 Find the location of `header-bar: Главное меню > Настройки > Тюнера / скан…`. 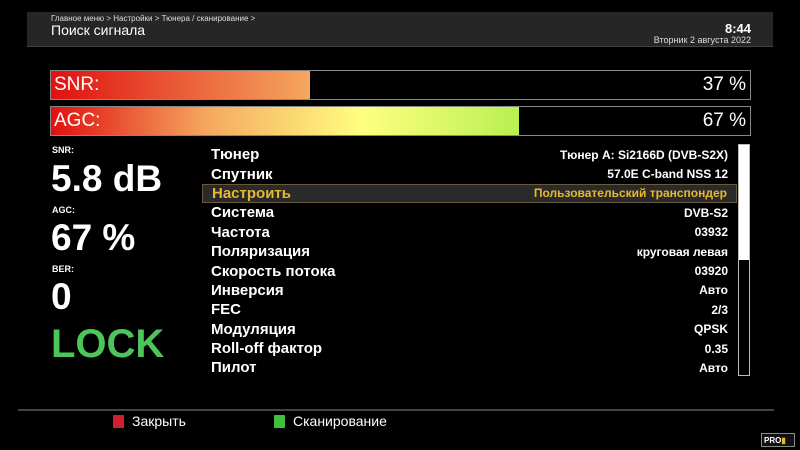

header-bar: Главное меню > Настройки > Тюнера / скан… is located at coordinates (400, 29).